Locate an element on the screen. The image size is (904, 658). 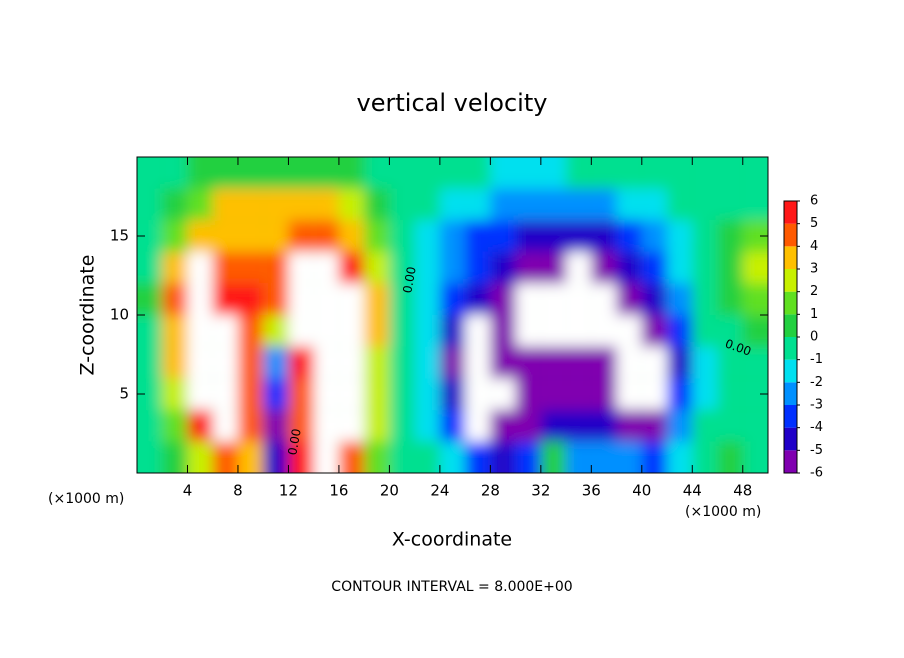
x-tick-label: 48 is located at coordinates (742, 491).